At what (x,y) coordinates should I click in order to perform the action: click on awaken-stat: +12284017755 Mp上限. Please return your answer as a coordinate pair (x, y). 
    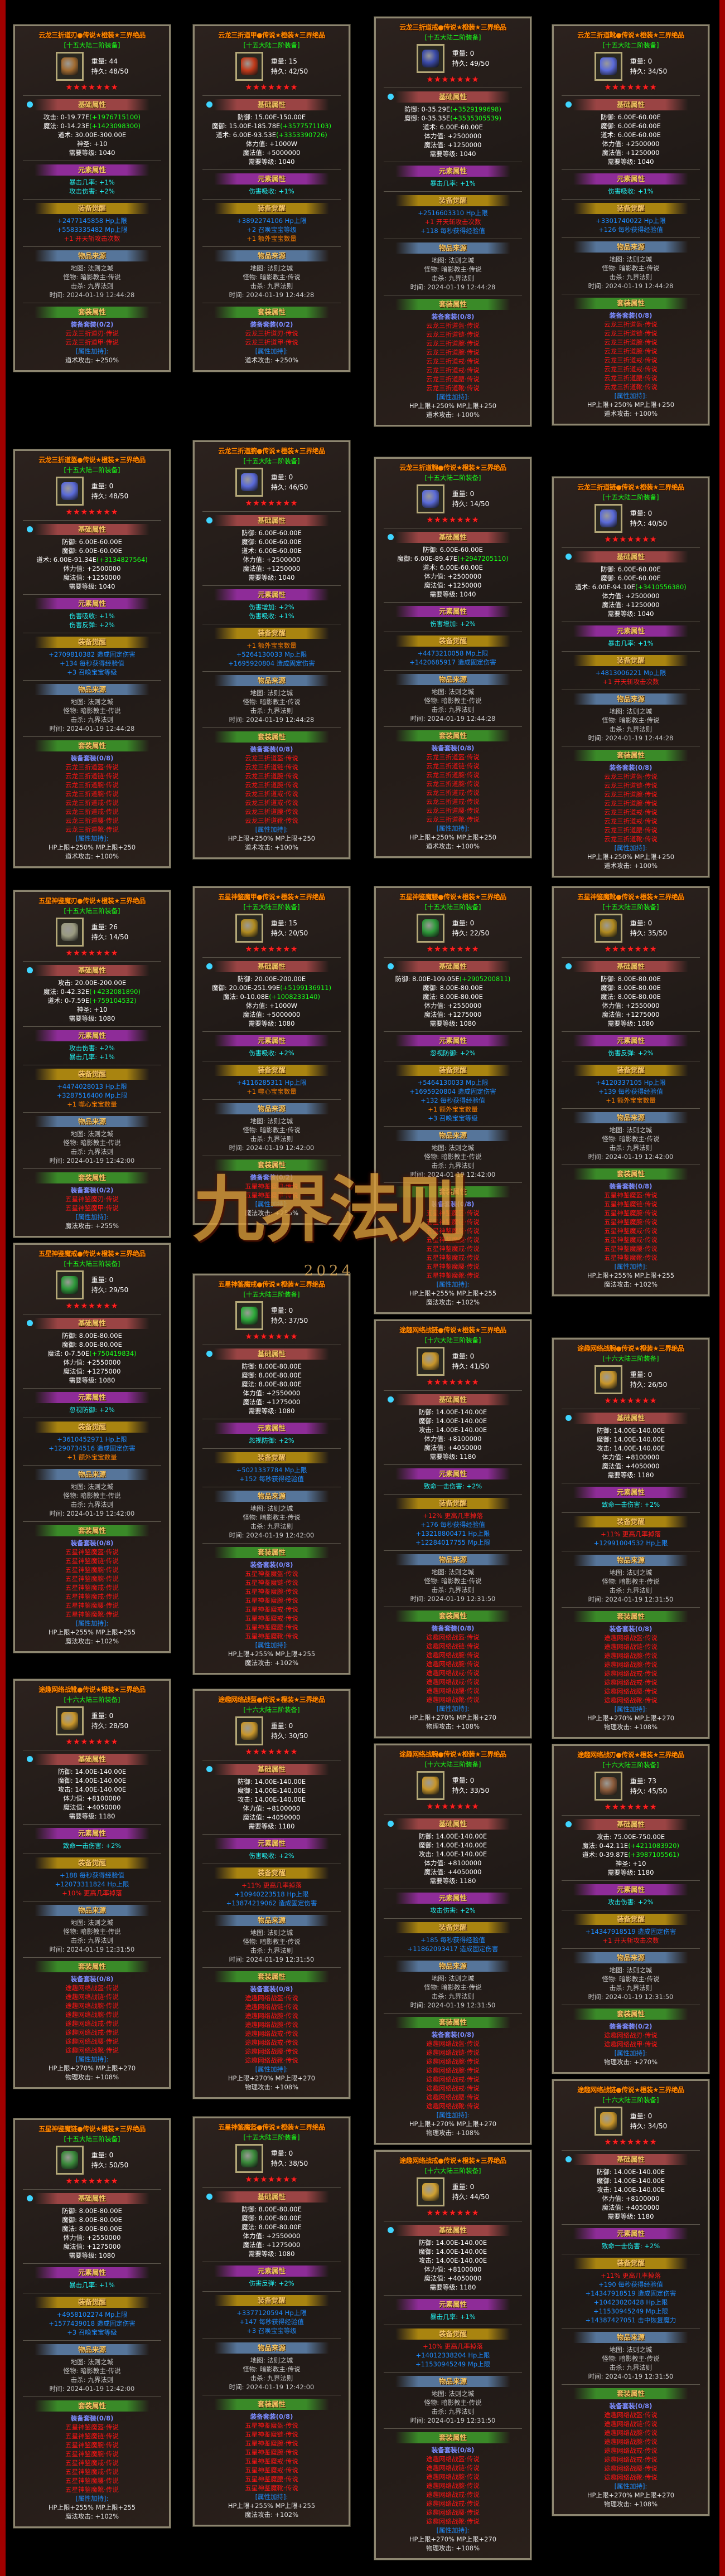
    Looking at the image, I should click on (452, 1542).